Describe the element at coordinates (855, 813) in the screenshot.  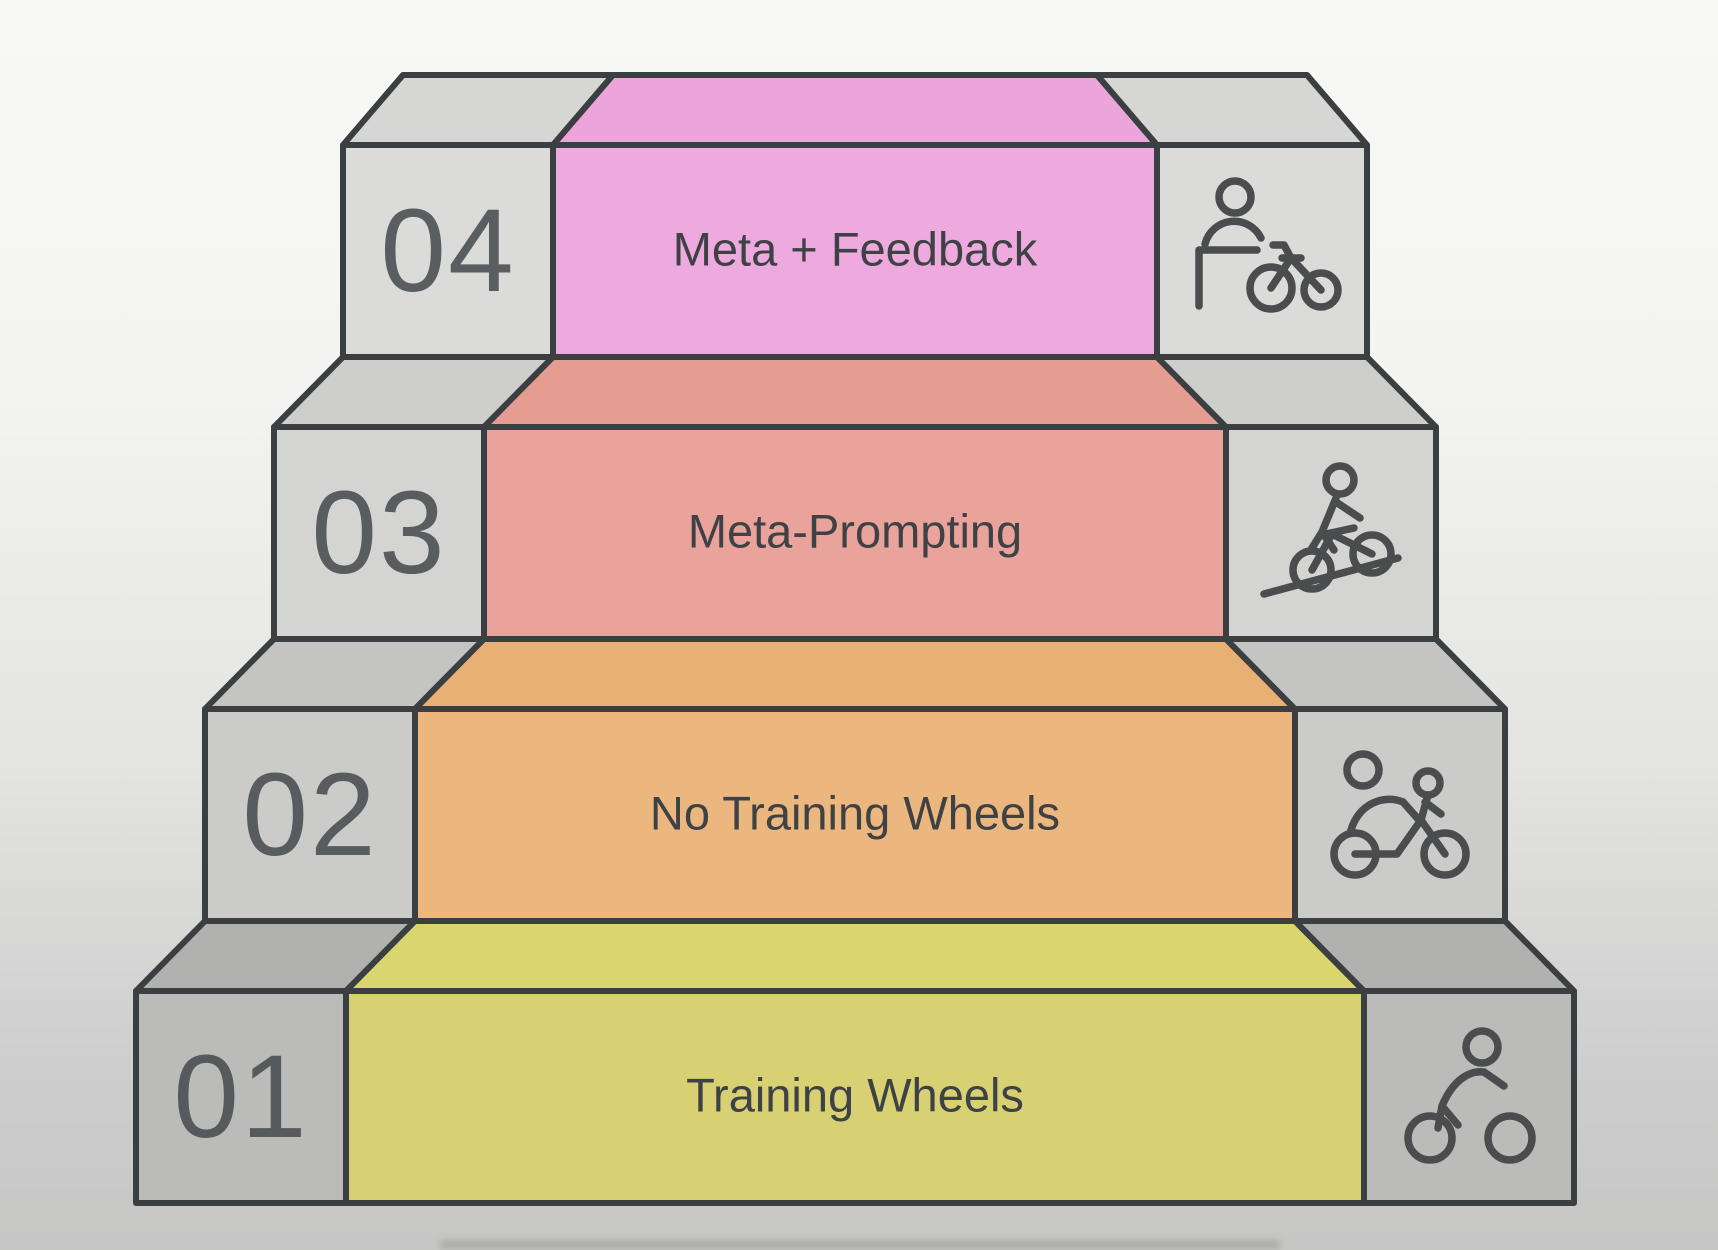
I see `step-02-label: No Training Wheels` at that location.